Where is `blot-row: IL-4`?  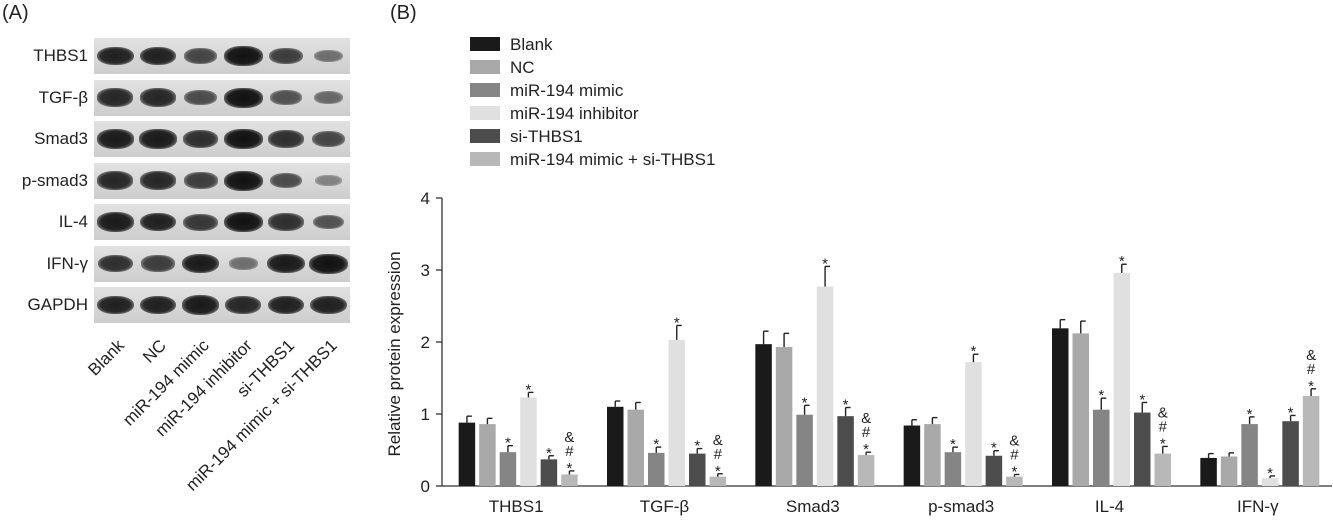
blot-row: IL-4 is located at coordinates (180, 222).